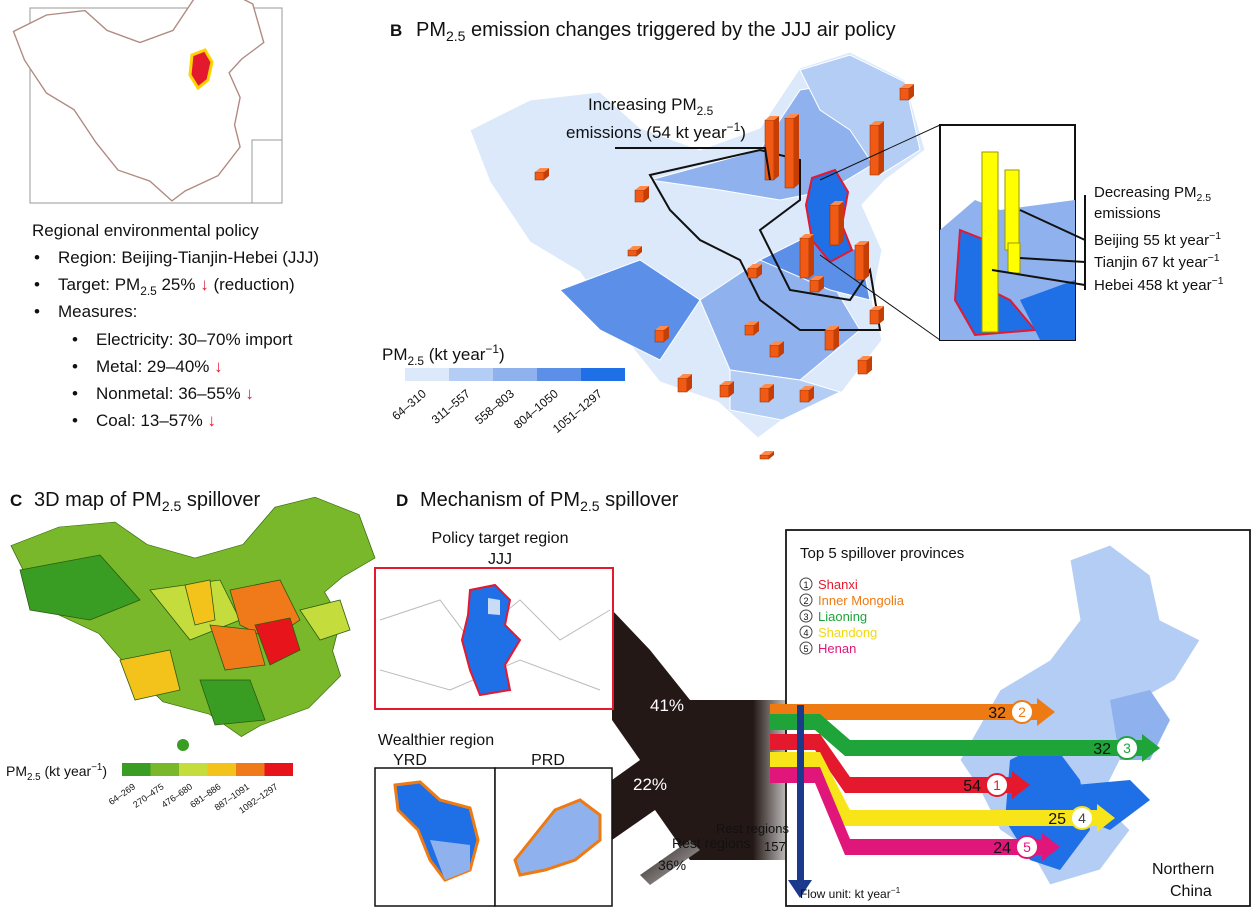  What do you see at coordinates (972, 786) in the screenshot?
I see `flow-value: 54` at bounding box center [972, 786].